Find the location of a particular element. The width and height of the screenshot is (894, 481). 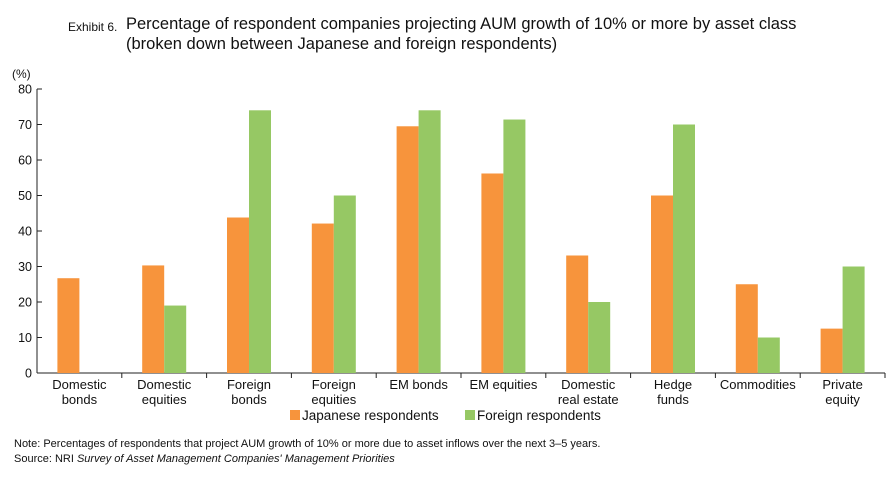

y-tick-label: 80 is located at coordinates (25, 90).